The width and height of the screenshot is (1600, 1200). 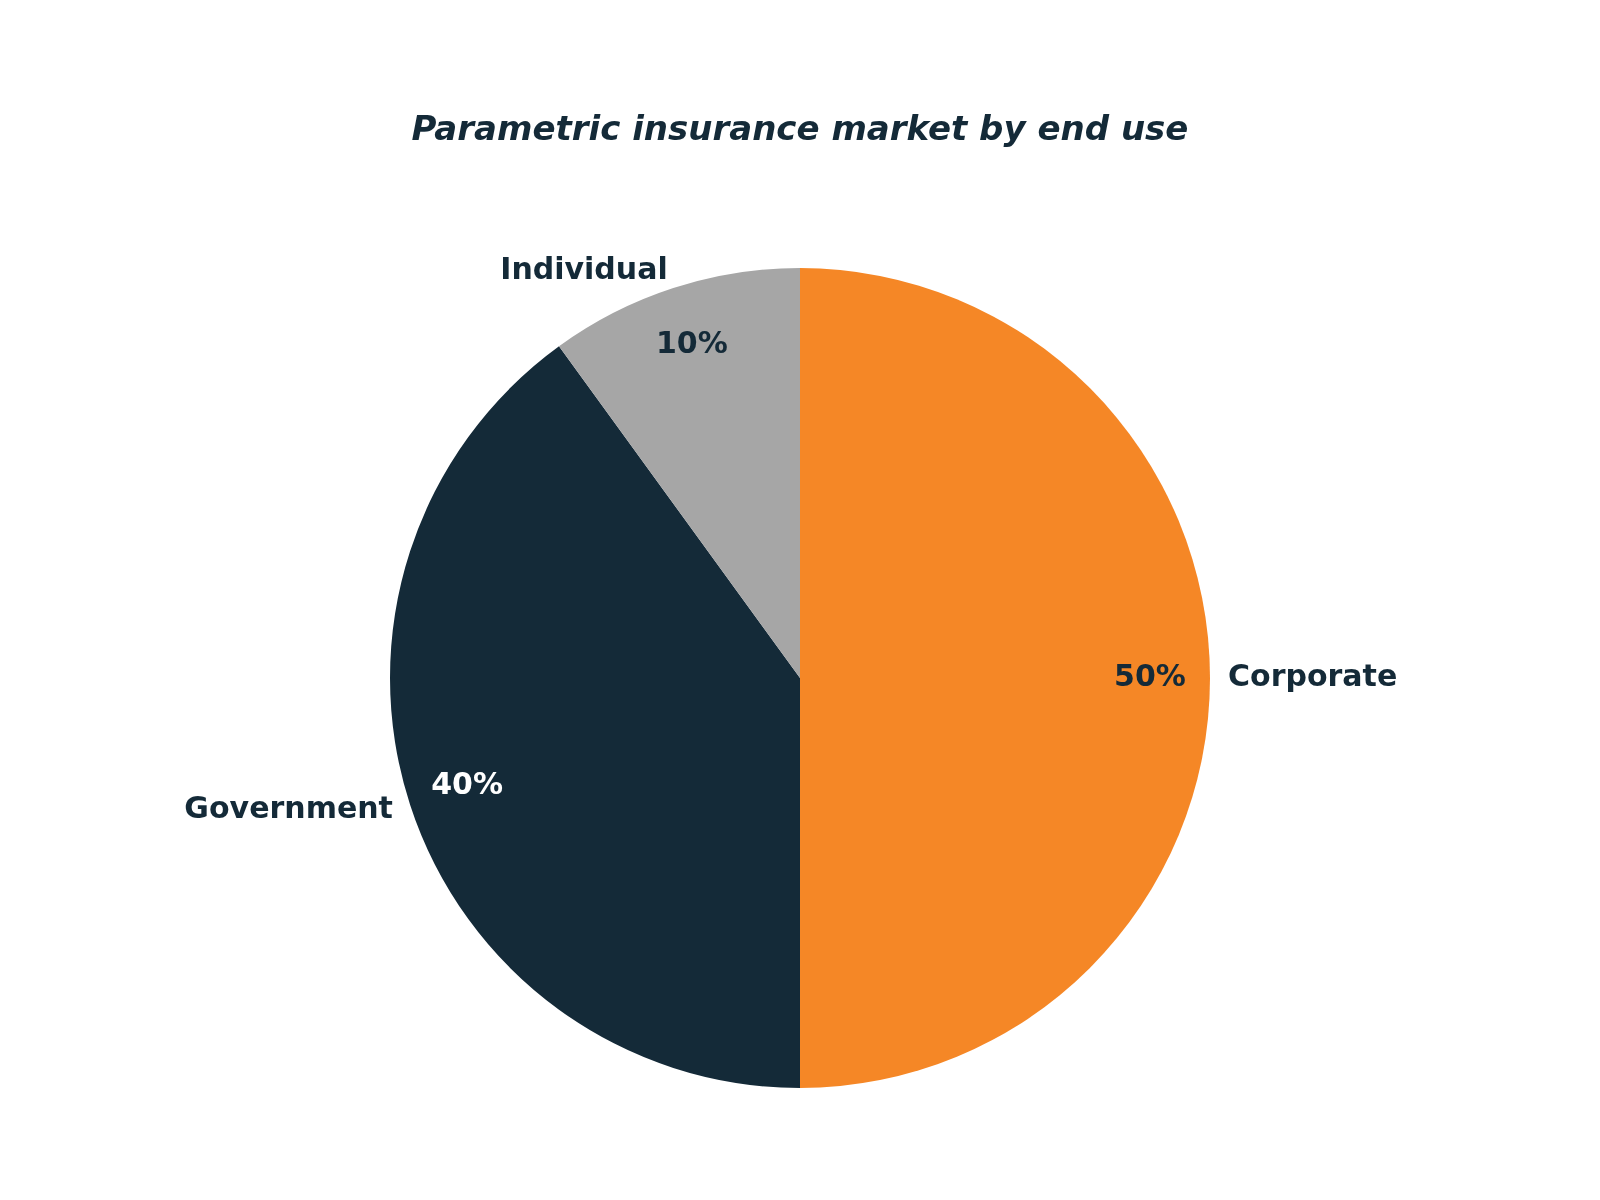 What do you see at coordinates (800, 128) in the screenshot?
I see `chart-title: Parametric insurance market by end use` at bounding box center [800, 128].